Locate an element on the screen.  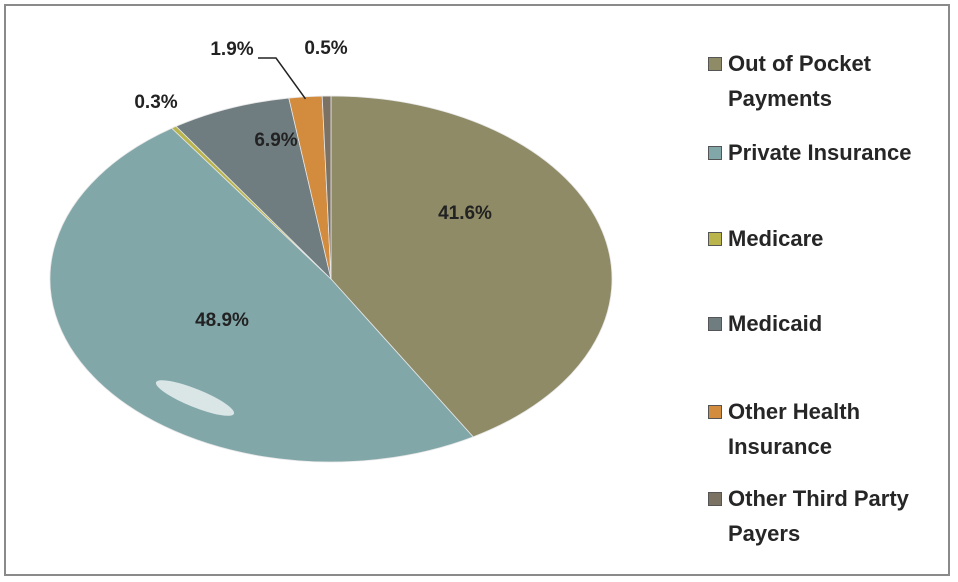
legend-label: Other Health Insurance is located at coordinates (794, 429).